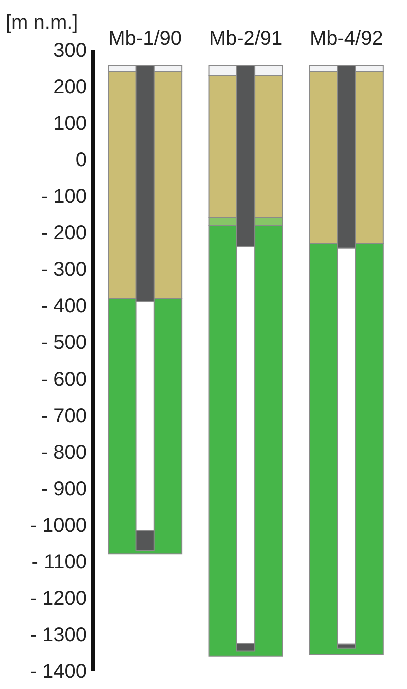 This screenshot has width=407, height=689. I want to click on y-tick-label: - 400, so click(64, 307).